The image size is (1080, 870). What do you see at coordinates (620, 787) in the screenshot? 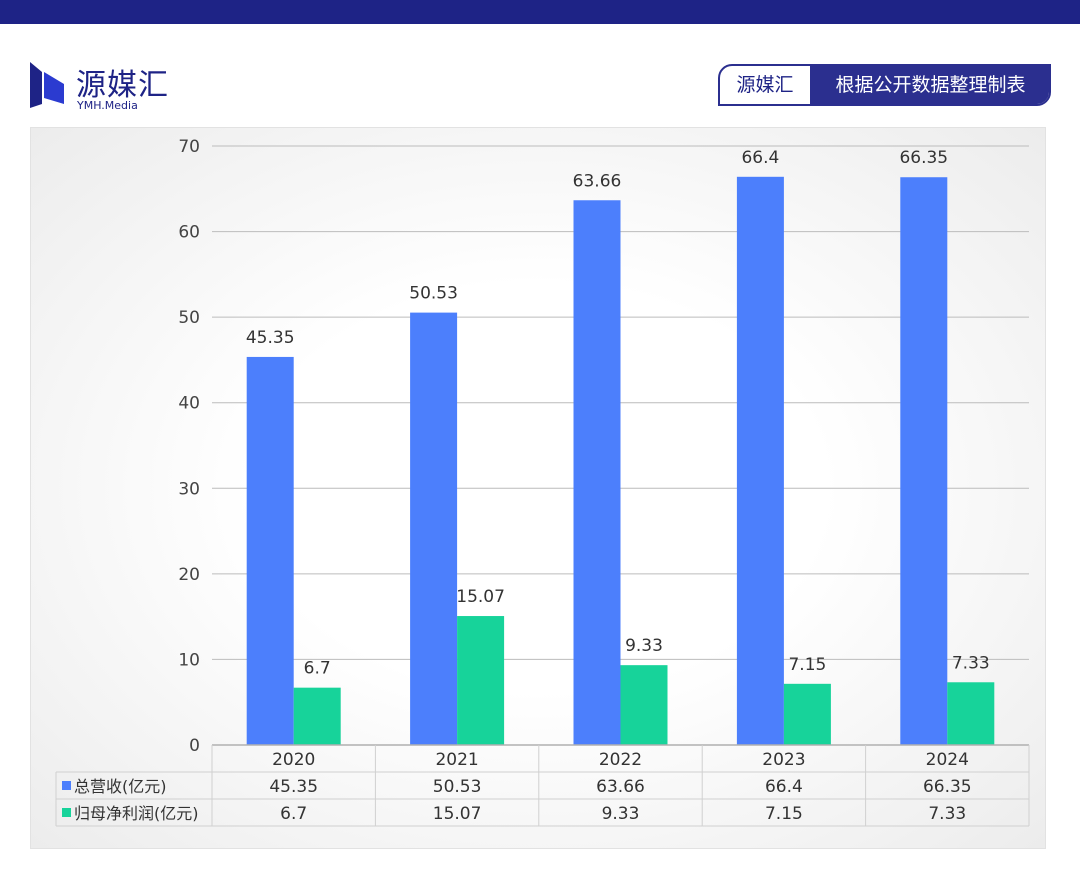
I see `table-cell-value: 63.66` at bounding box center [620, 787].